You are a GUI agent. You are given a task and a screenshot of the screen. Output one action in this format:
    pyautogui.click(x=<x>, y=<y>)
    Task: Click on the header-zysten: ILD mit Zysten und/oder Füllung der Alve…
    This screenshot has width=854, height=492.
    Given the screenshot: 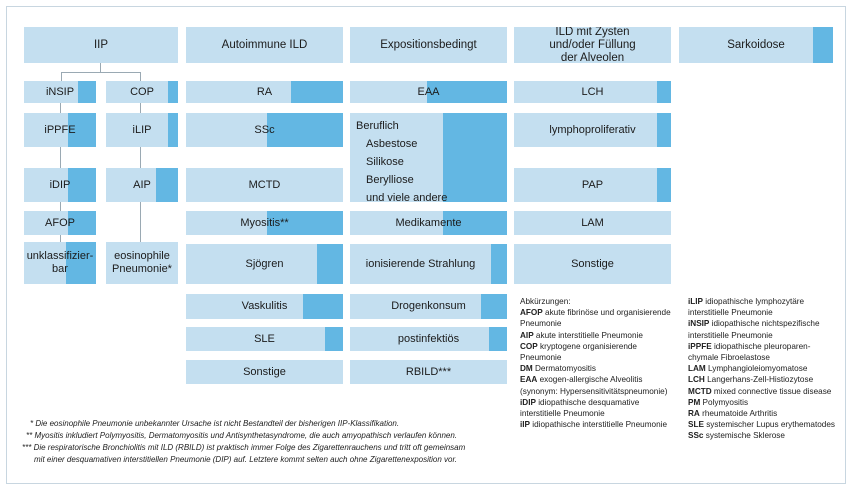 What is the action you would take?
    pyautogui.click(x=592, y=45)
    